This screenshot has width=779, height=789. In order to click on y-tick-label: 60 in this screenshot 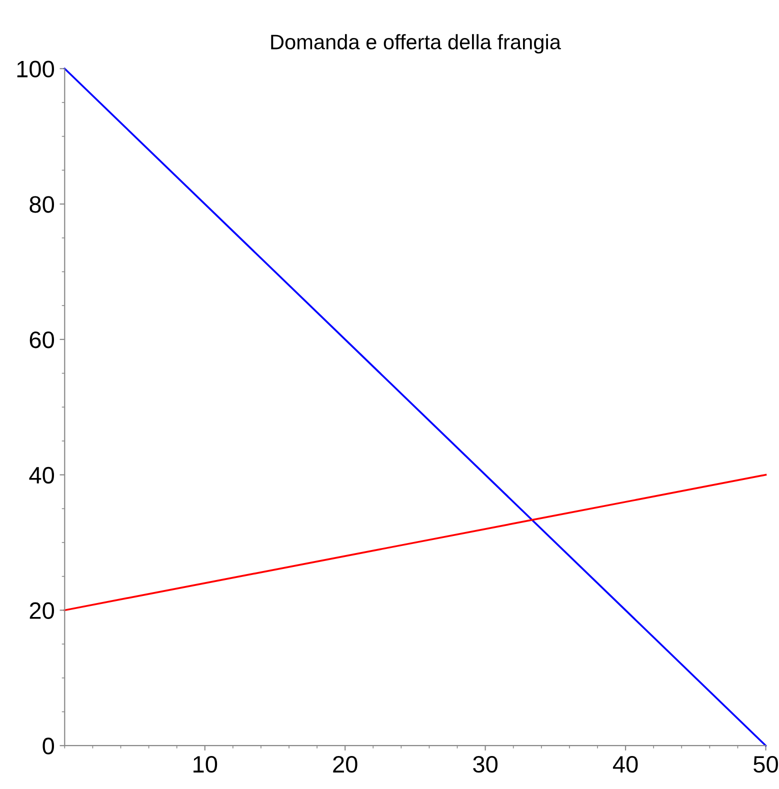, I will do `click(42, 339)`.